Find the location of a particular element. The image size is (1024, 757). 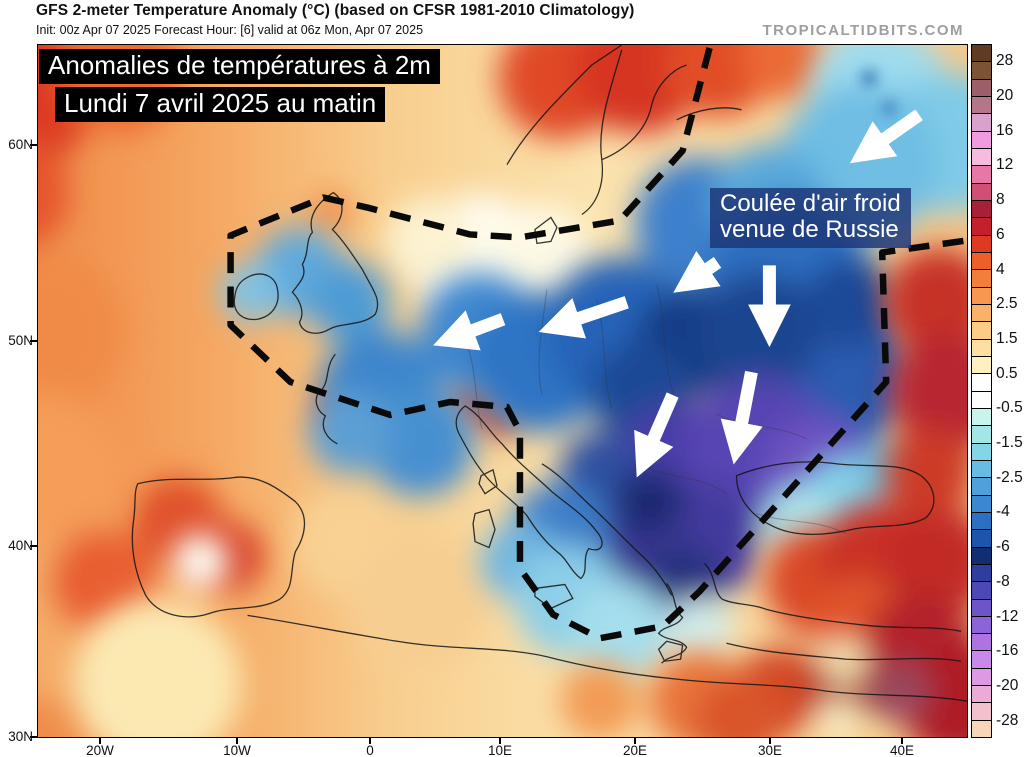

colorbar-label: 6 is located at coordinates (1000, 234).